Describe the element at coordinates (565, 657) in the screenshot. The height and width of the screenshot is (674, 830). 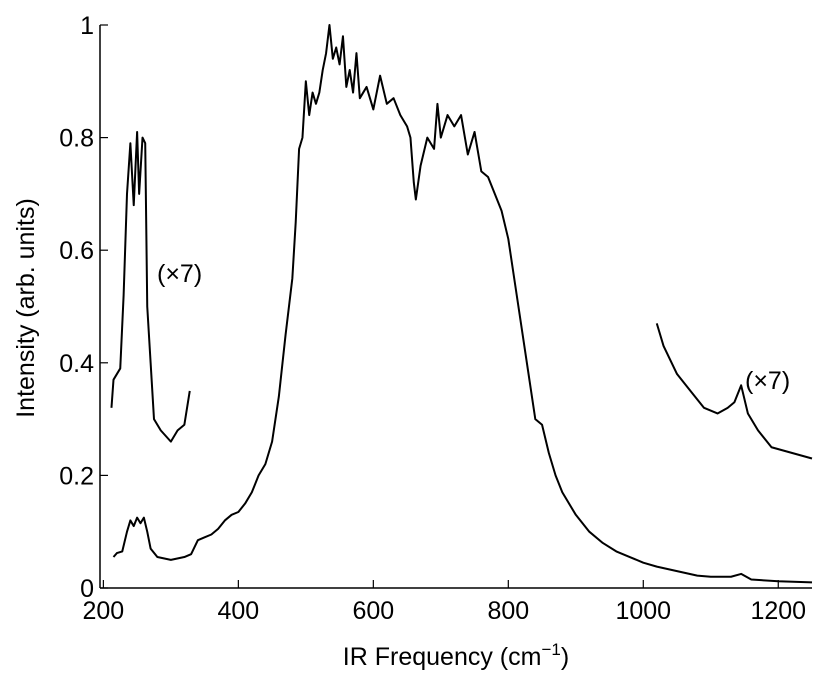
I see `x-label-end: )` at that location.